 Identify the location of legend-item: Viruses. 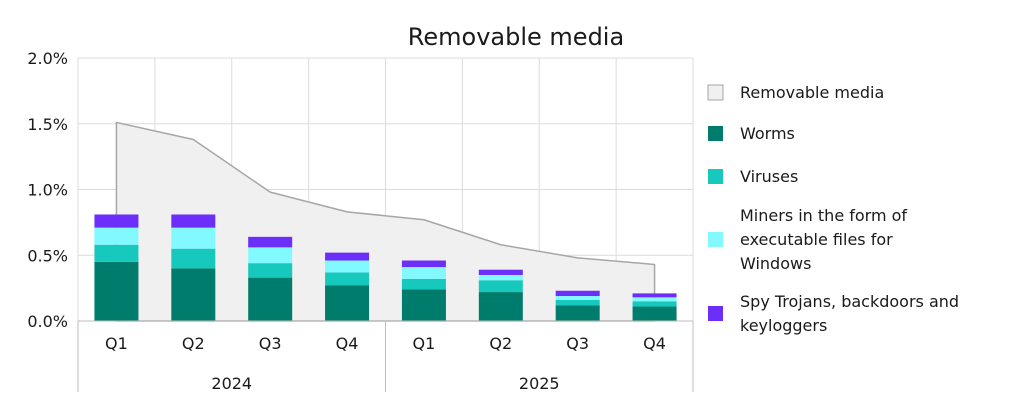
(753, 176).